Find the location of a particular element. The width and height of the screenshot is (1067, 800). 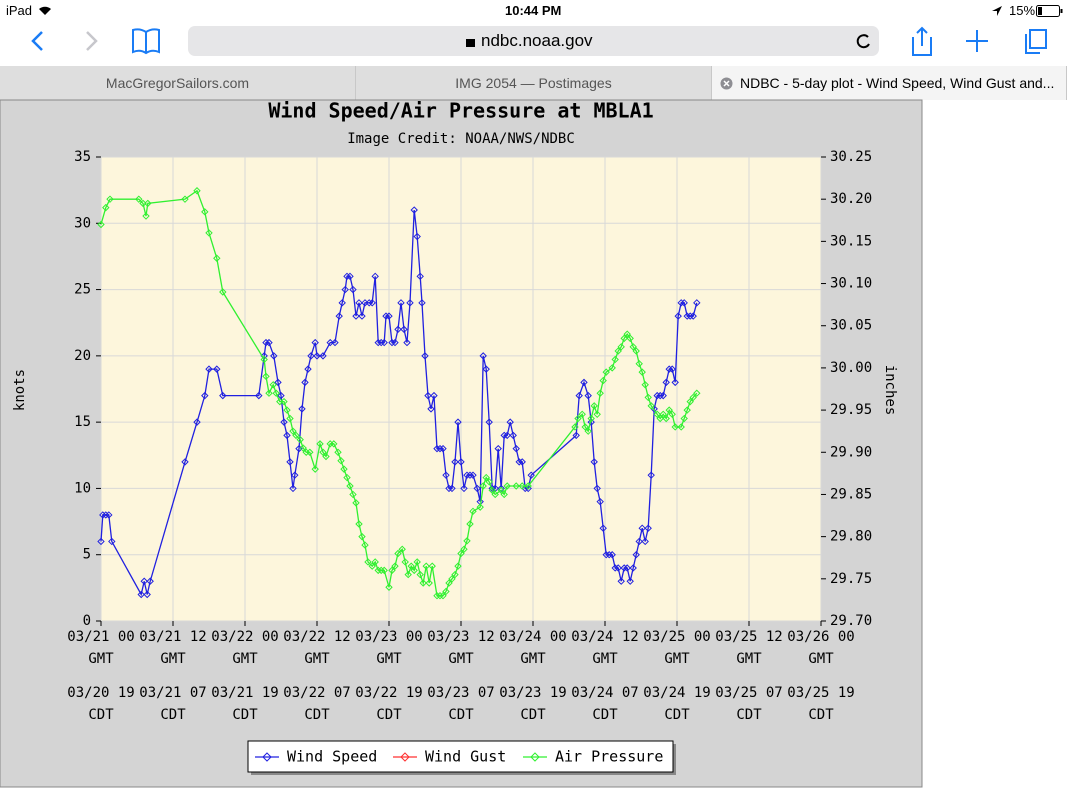

y-tick-label: 35 is located at coordinates (82, 157).